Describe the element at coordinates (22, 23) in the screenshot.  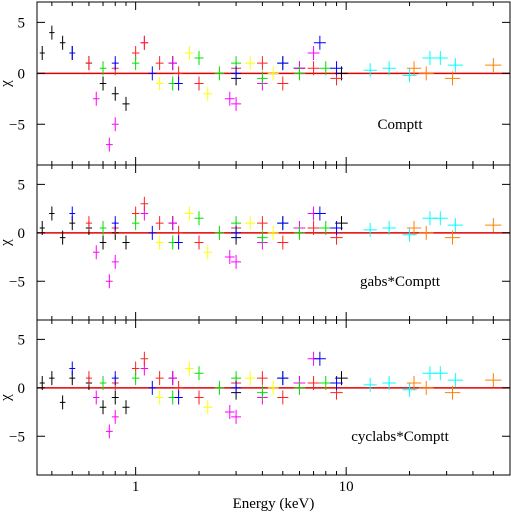
I see `y-tick-label: 5` at that location.